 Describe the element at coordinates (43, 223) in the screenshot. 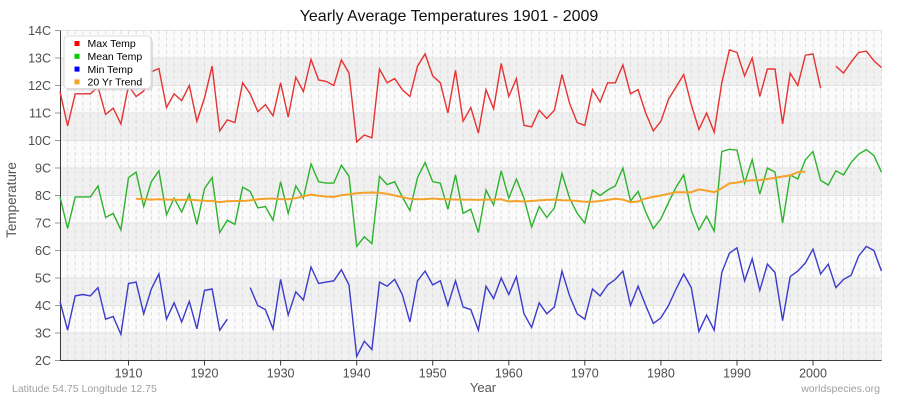

I see `svg-text: 7C` at that location.